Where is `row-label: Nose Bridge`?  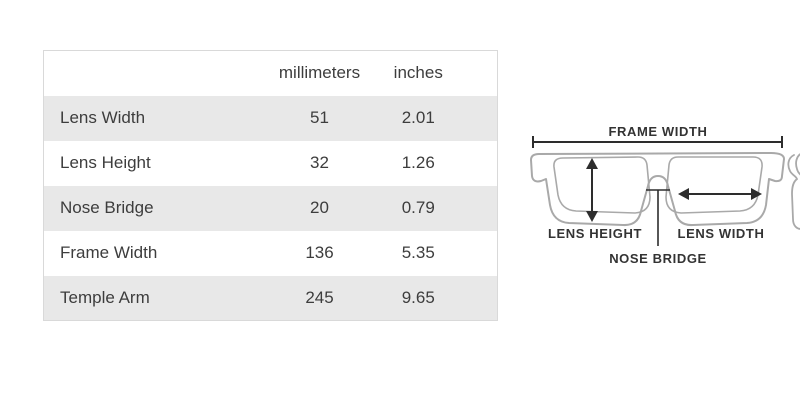 row-label: Nose Bridge is located at coordinates (107, 207).